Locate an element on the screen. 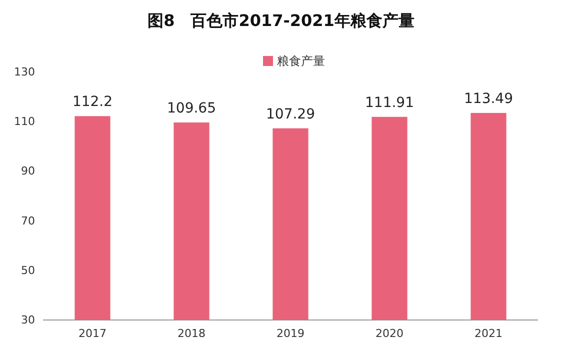 This screenshot has height=348, width=563. data-label: 111.91 is located at coordinates (389, 102).